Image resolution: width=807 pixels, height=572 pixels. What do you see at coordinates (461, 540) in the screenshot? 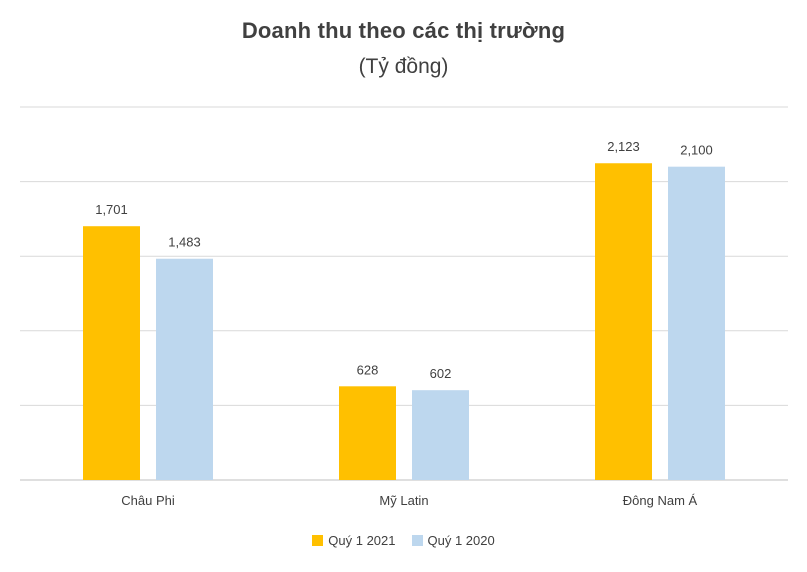
I see `legend-label-series-2: Quý 1 2020` at bounding box center [461, 540].